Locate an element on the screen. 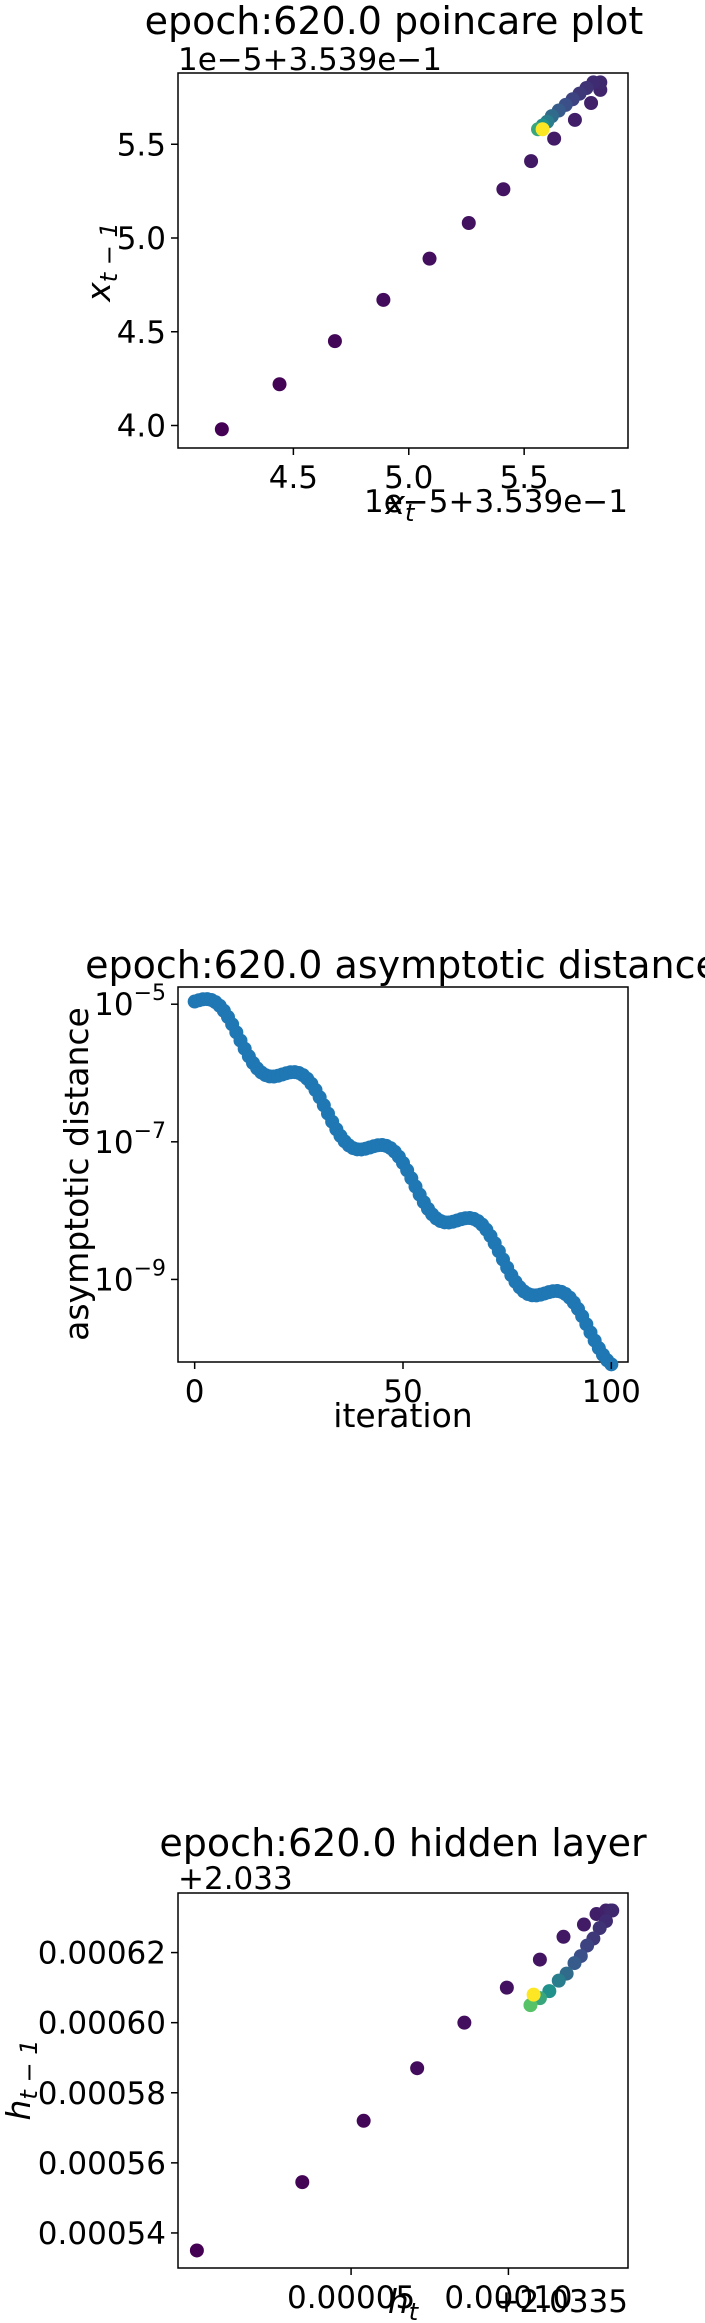 The image size is (705, 2323). hidden-y-axis-label: ht − 1 is located at coordinates (21, 2080).